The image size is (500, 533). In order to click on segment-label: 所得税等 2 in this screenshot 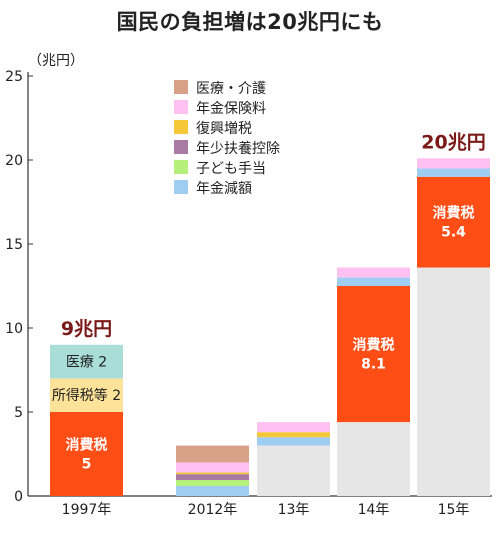, I will do `click(86, 395)`.